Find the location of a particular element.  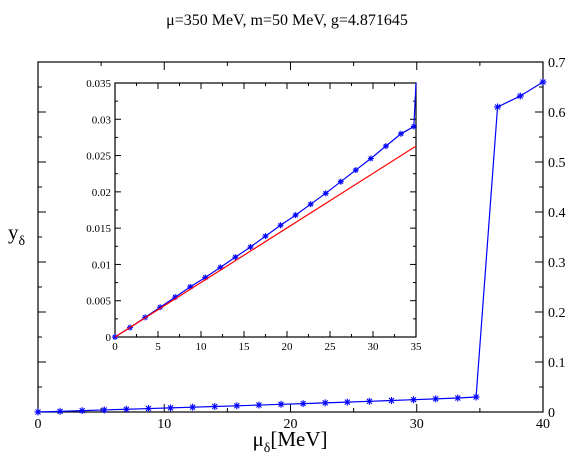

y-tick-label: 0.3 is located at coordinates (557, 263).